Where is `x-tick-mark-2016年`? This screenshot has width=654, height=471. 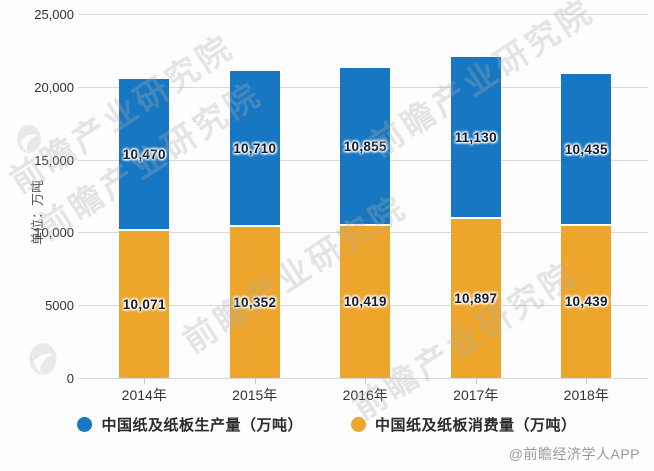 x-tick-mark-2016年 is located at coordinates (366, 381).